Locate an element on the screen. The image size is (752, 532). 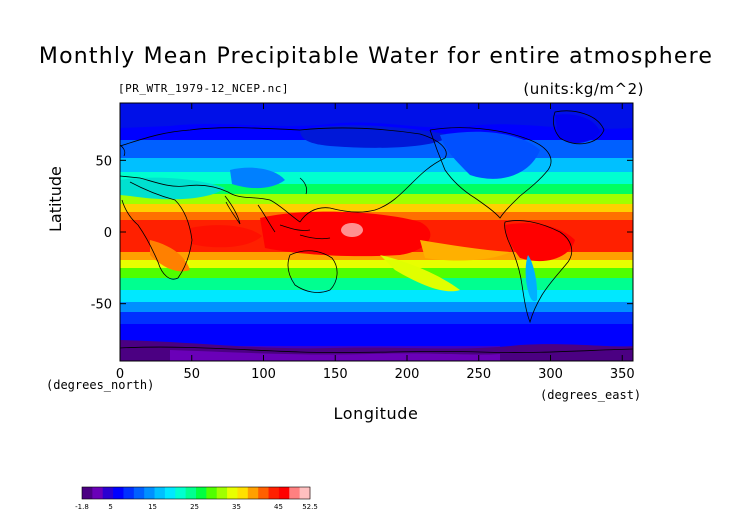
x-axis-label: Longitude is located at coordinates (376, 413).